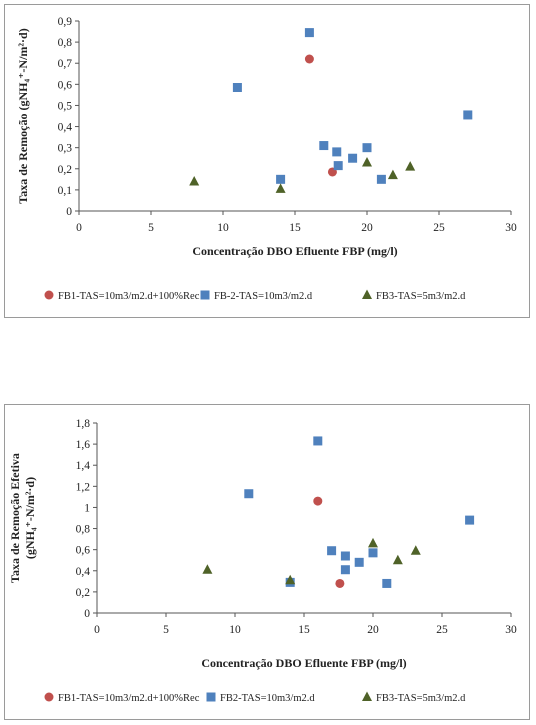  Describe the element at coordinates (65, 106) in the screenshot. I see `y-tick-label: 0,5` at that location.